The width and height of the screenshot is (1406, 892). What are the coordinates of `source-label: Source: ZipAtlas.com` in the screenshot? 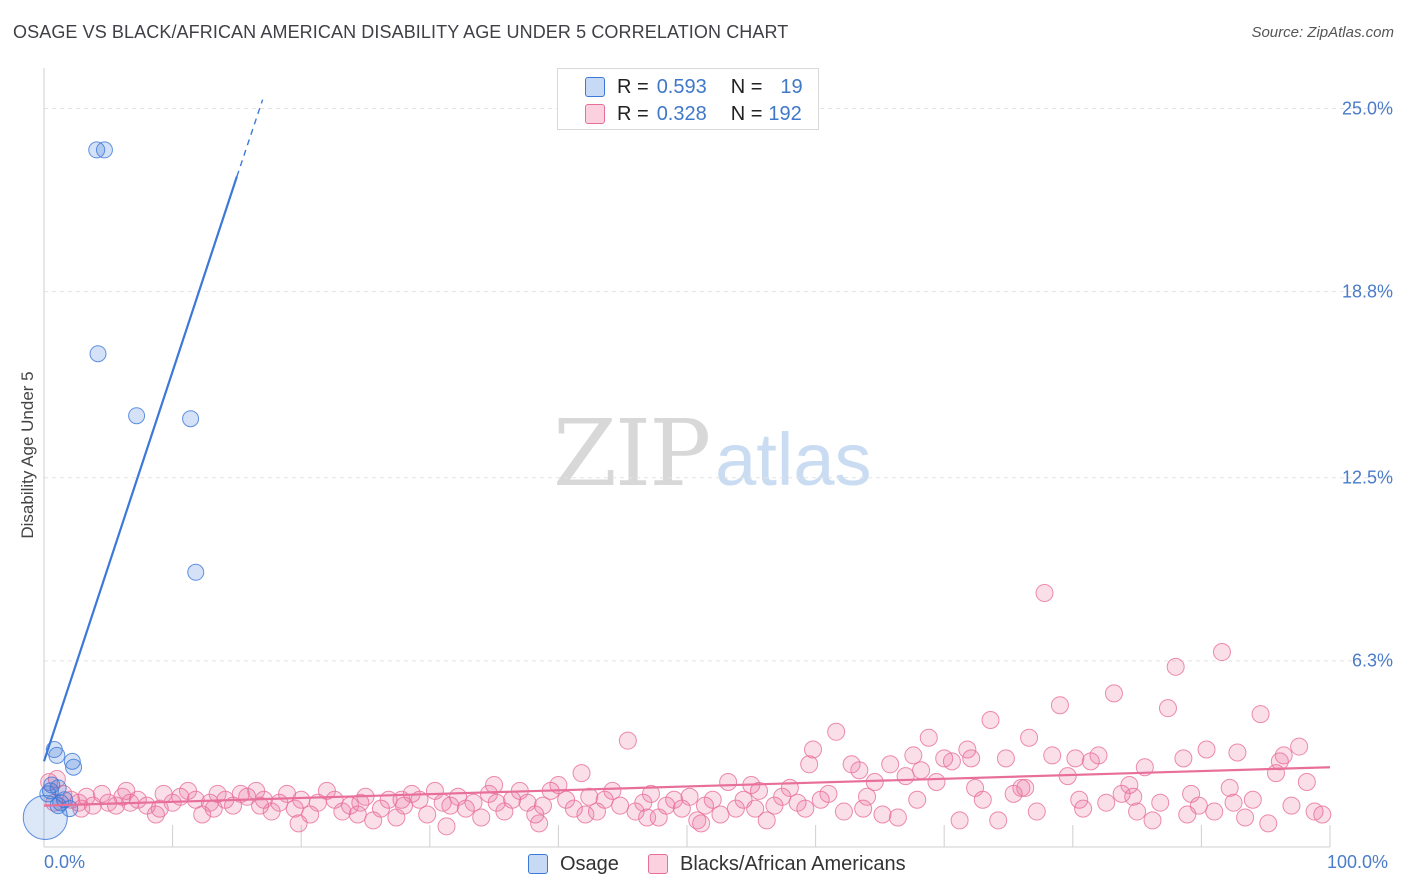 It's located at (1322, 32).